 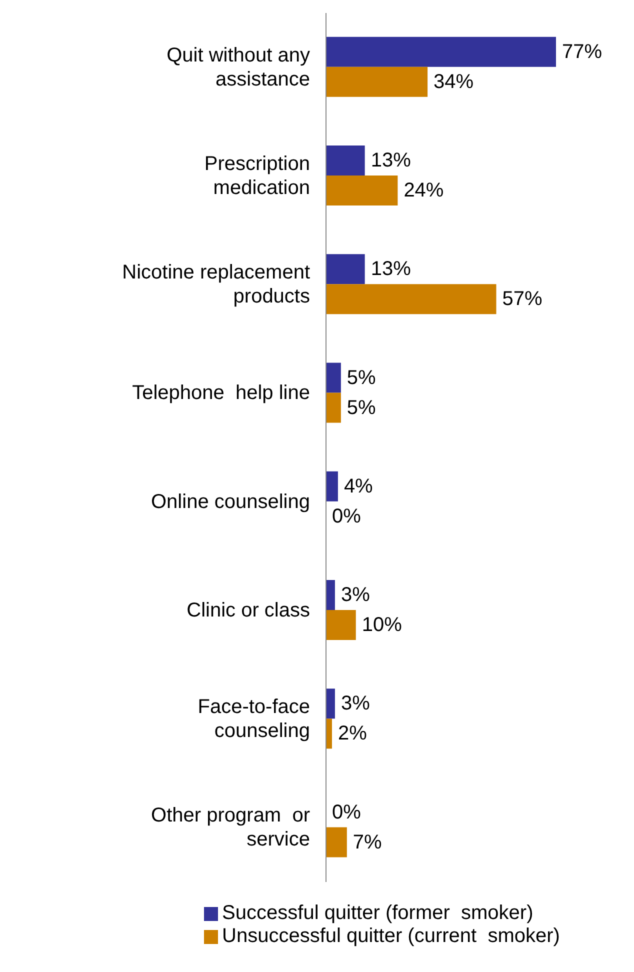 What do you see at coordinates (230, 501) in the screenshot?
I see `y-tick-label: Online counseling` at bounding box center [230, 501].